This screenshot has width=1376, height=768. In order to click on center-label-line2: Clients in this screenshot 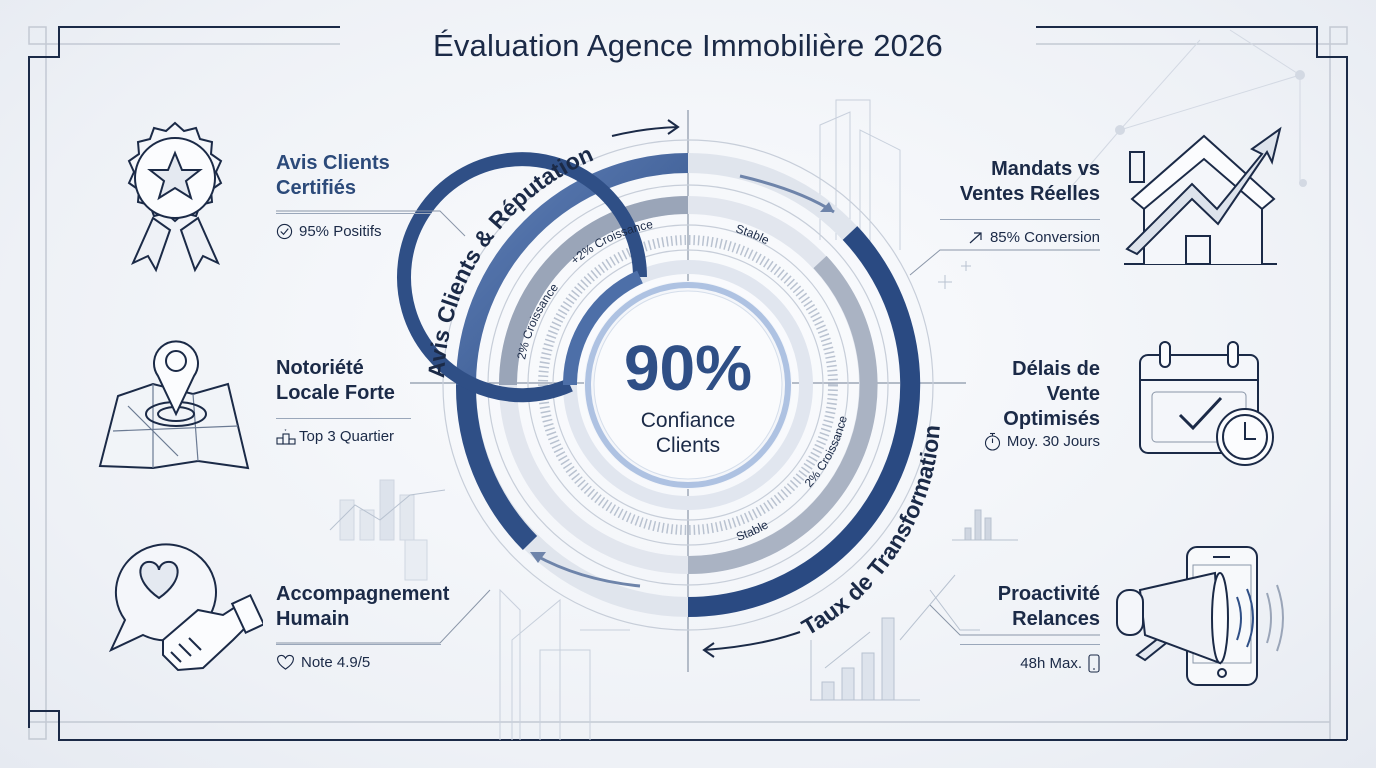, I will do `click(688, 445)`.